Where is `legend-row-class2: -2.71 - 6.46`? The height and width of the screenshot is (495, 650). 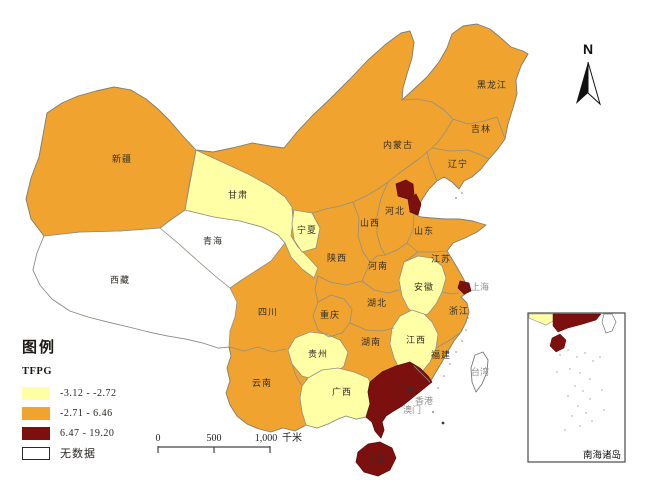 legend-row-class2: -2.71 - 6.46 is located at coordinates (87, 413).